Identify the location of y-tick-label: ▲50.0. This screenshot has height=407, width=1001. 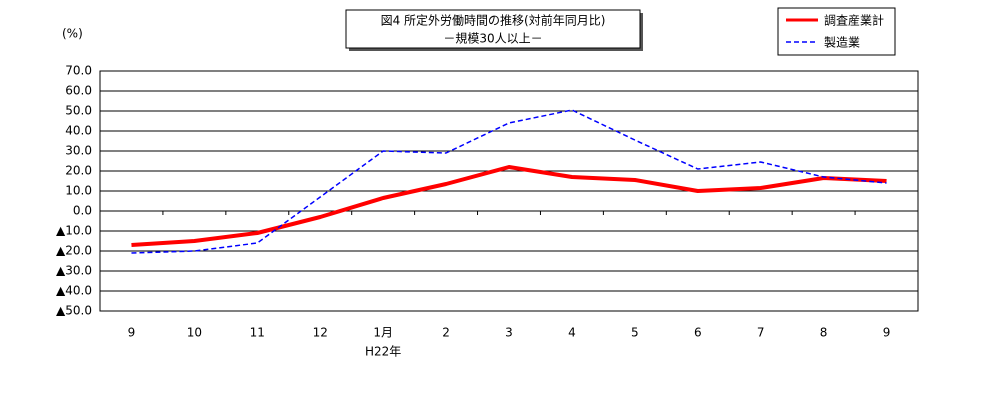
(74, 311).